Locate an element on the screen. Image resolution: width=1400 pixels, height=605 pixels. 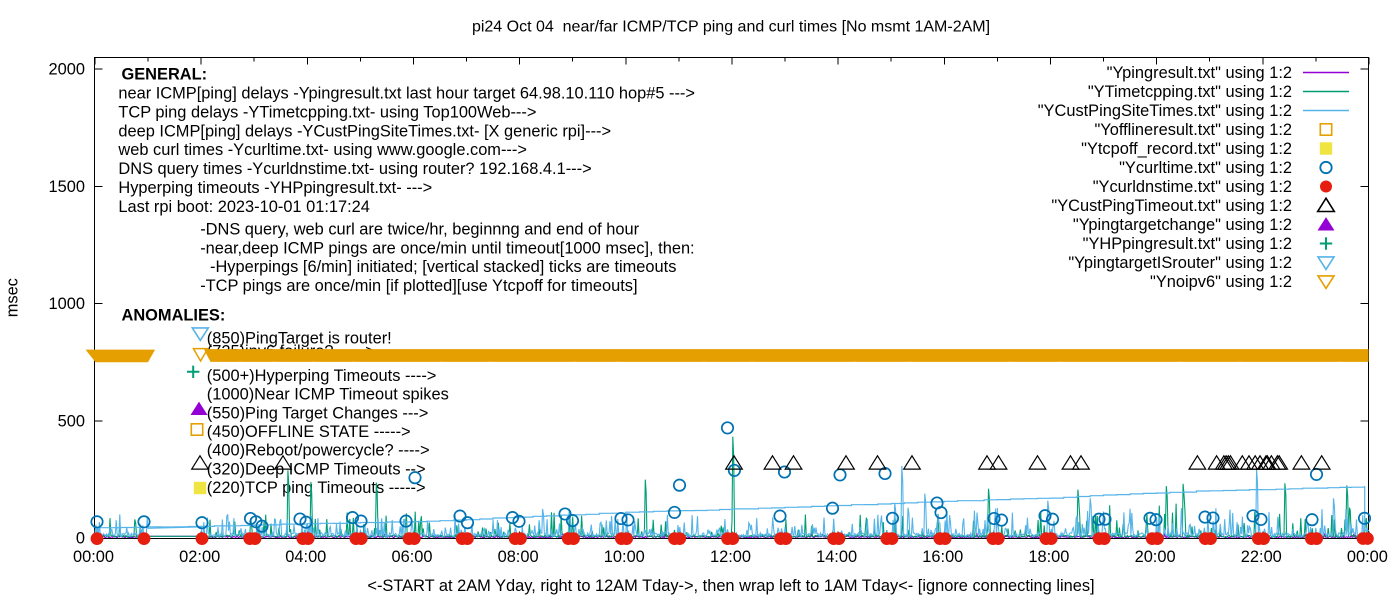
svg-text: 2000 is located at coordinates (67, 70).